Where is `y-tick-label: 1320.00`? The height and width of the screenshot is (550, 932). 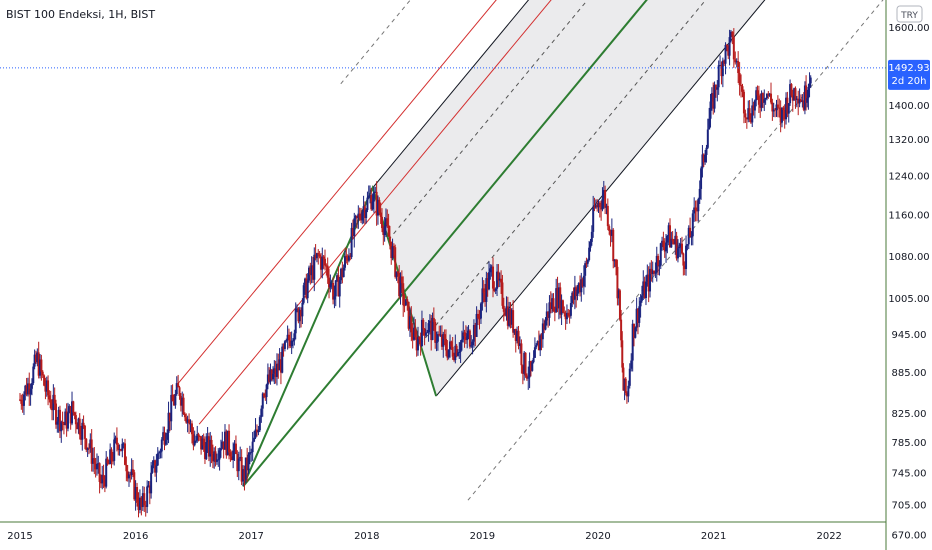 y-tick-label: 1320.00 is located at coordinates (908, 140).